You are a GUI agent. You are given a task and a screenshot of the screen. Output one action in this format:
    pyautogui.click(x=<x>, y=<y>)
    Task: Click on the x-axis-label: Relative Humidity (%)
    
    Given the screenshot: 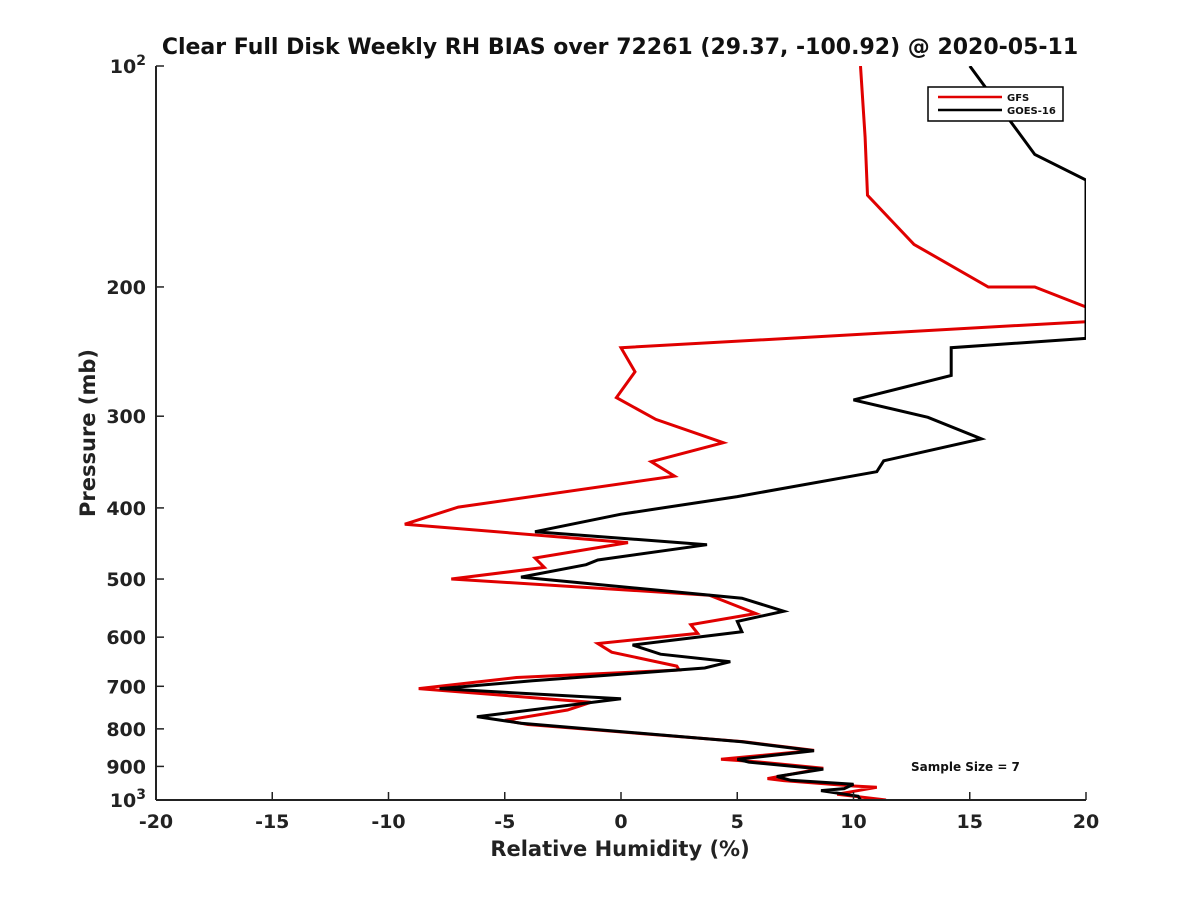 What is the action you would take?
    pyautogui.click(x=619, y=849)
    